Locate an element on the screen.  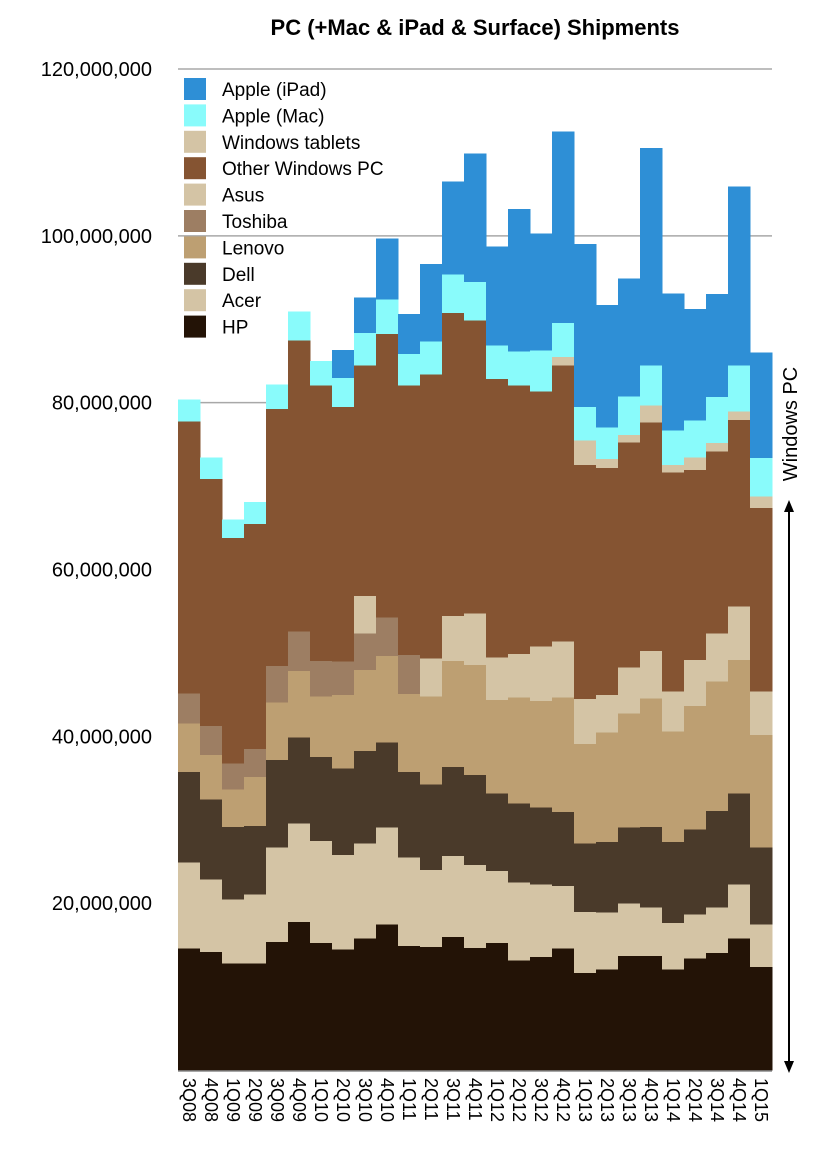
x-tick-label: 3Q14 is located at coordinates (717, 1100).